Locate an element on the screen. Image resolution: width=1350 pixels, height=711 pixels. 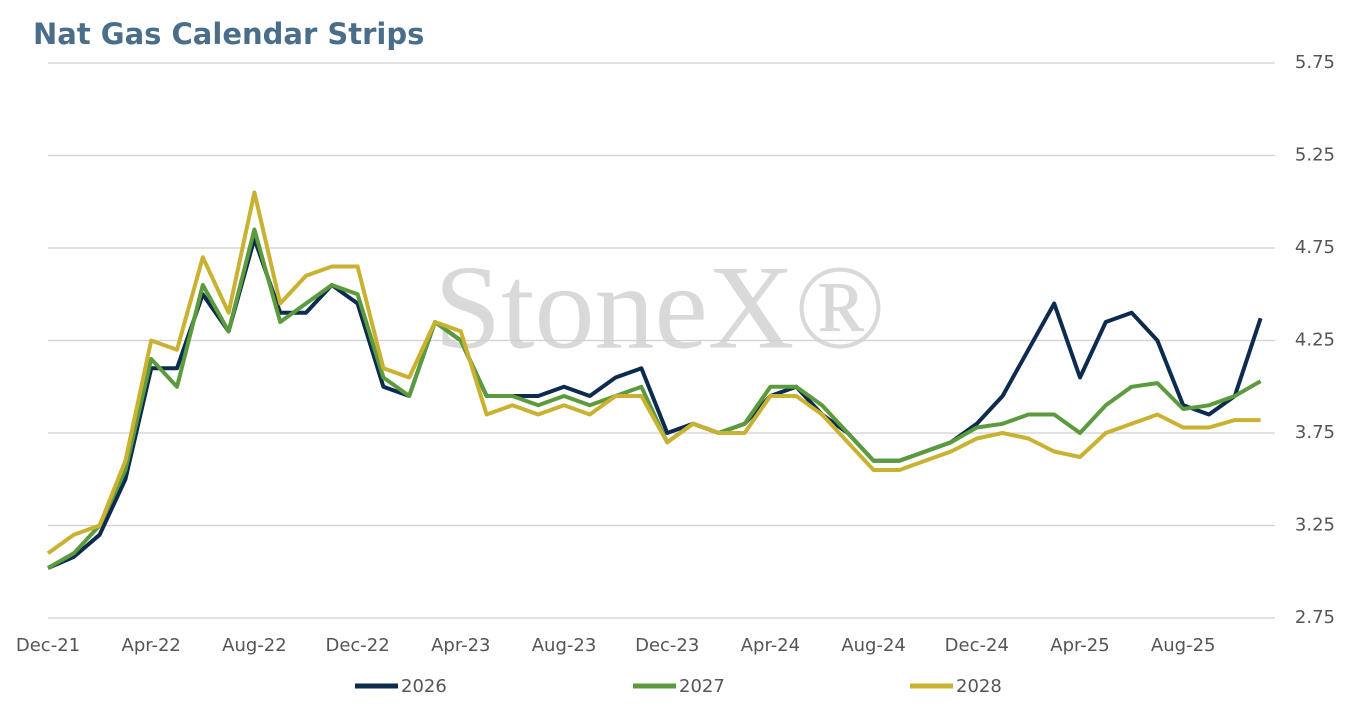
x-tick-label: Dec-22 is located at coordinates (357, 645).